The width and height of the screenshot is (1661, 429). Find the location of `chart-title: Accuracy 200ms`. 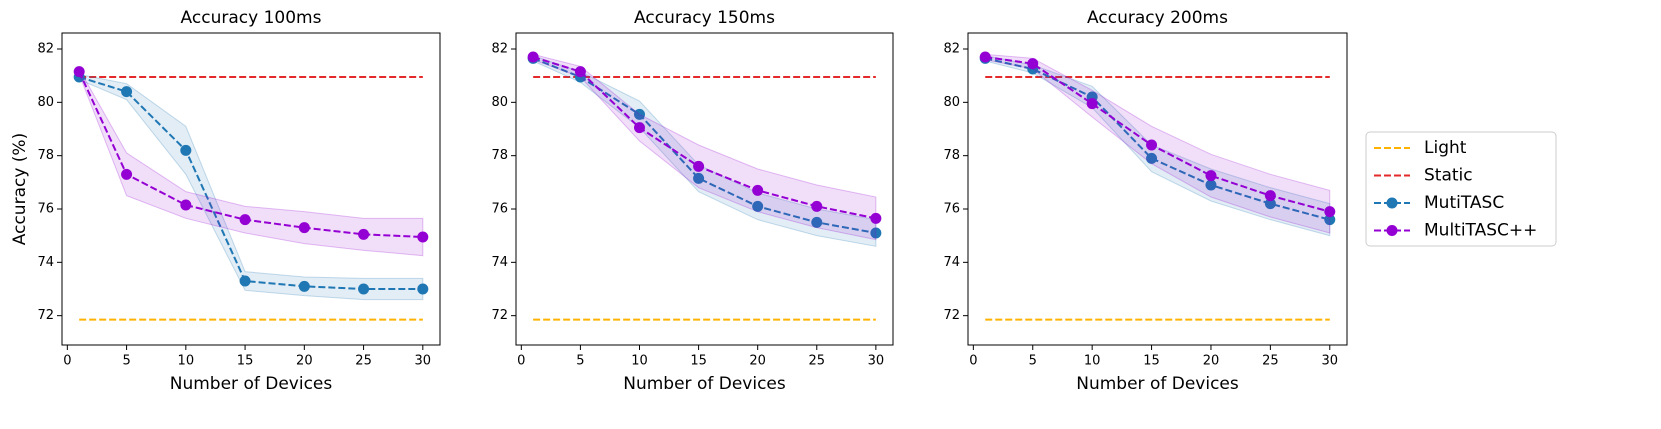

chart-title: Accuracy 200ms is located at coordinates (1157, 18).